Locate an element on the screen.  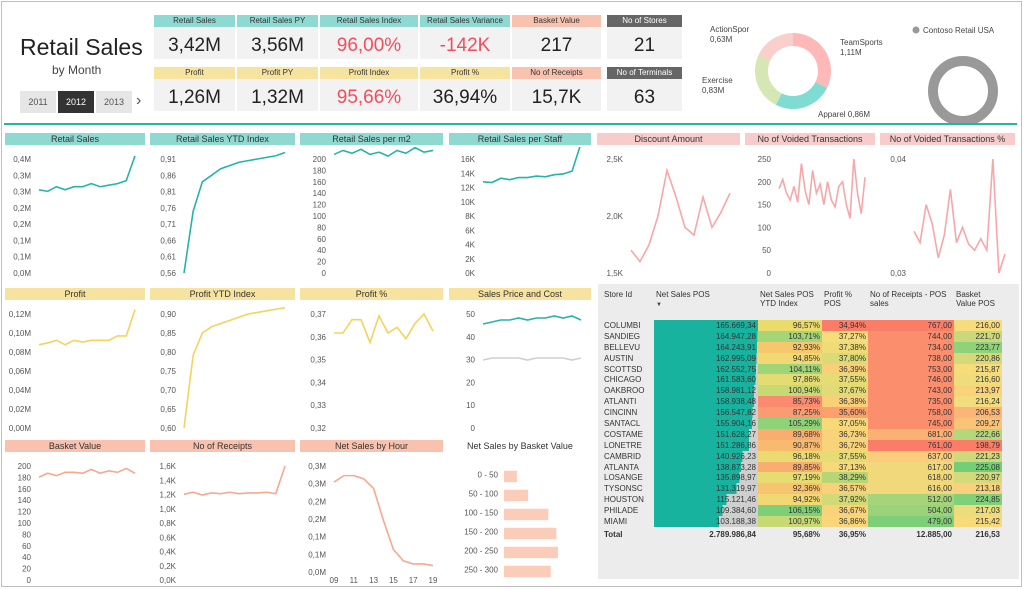
chart-discount-amount: Discount Amount 1,5K 2,0K 2,5K is located at coordinates (668, 206).